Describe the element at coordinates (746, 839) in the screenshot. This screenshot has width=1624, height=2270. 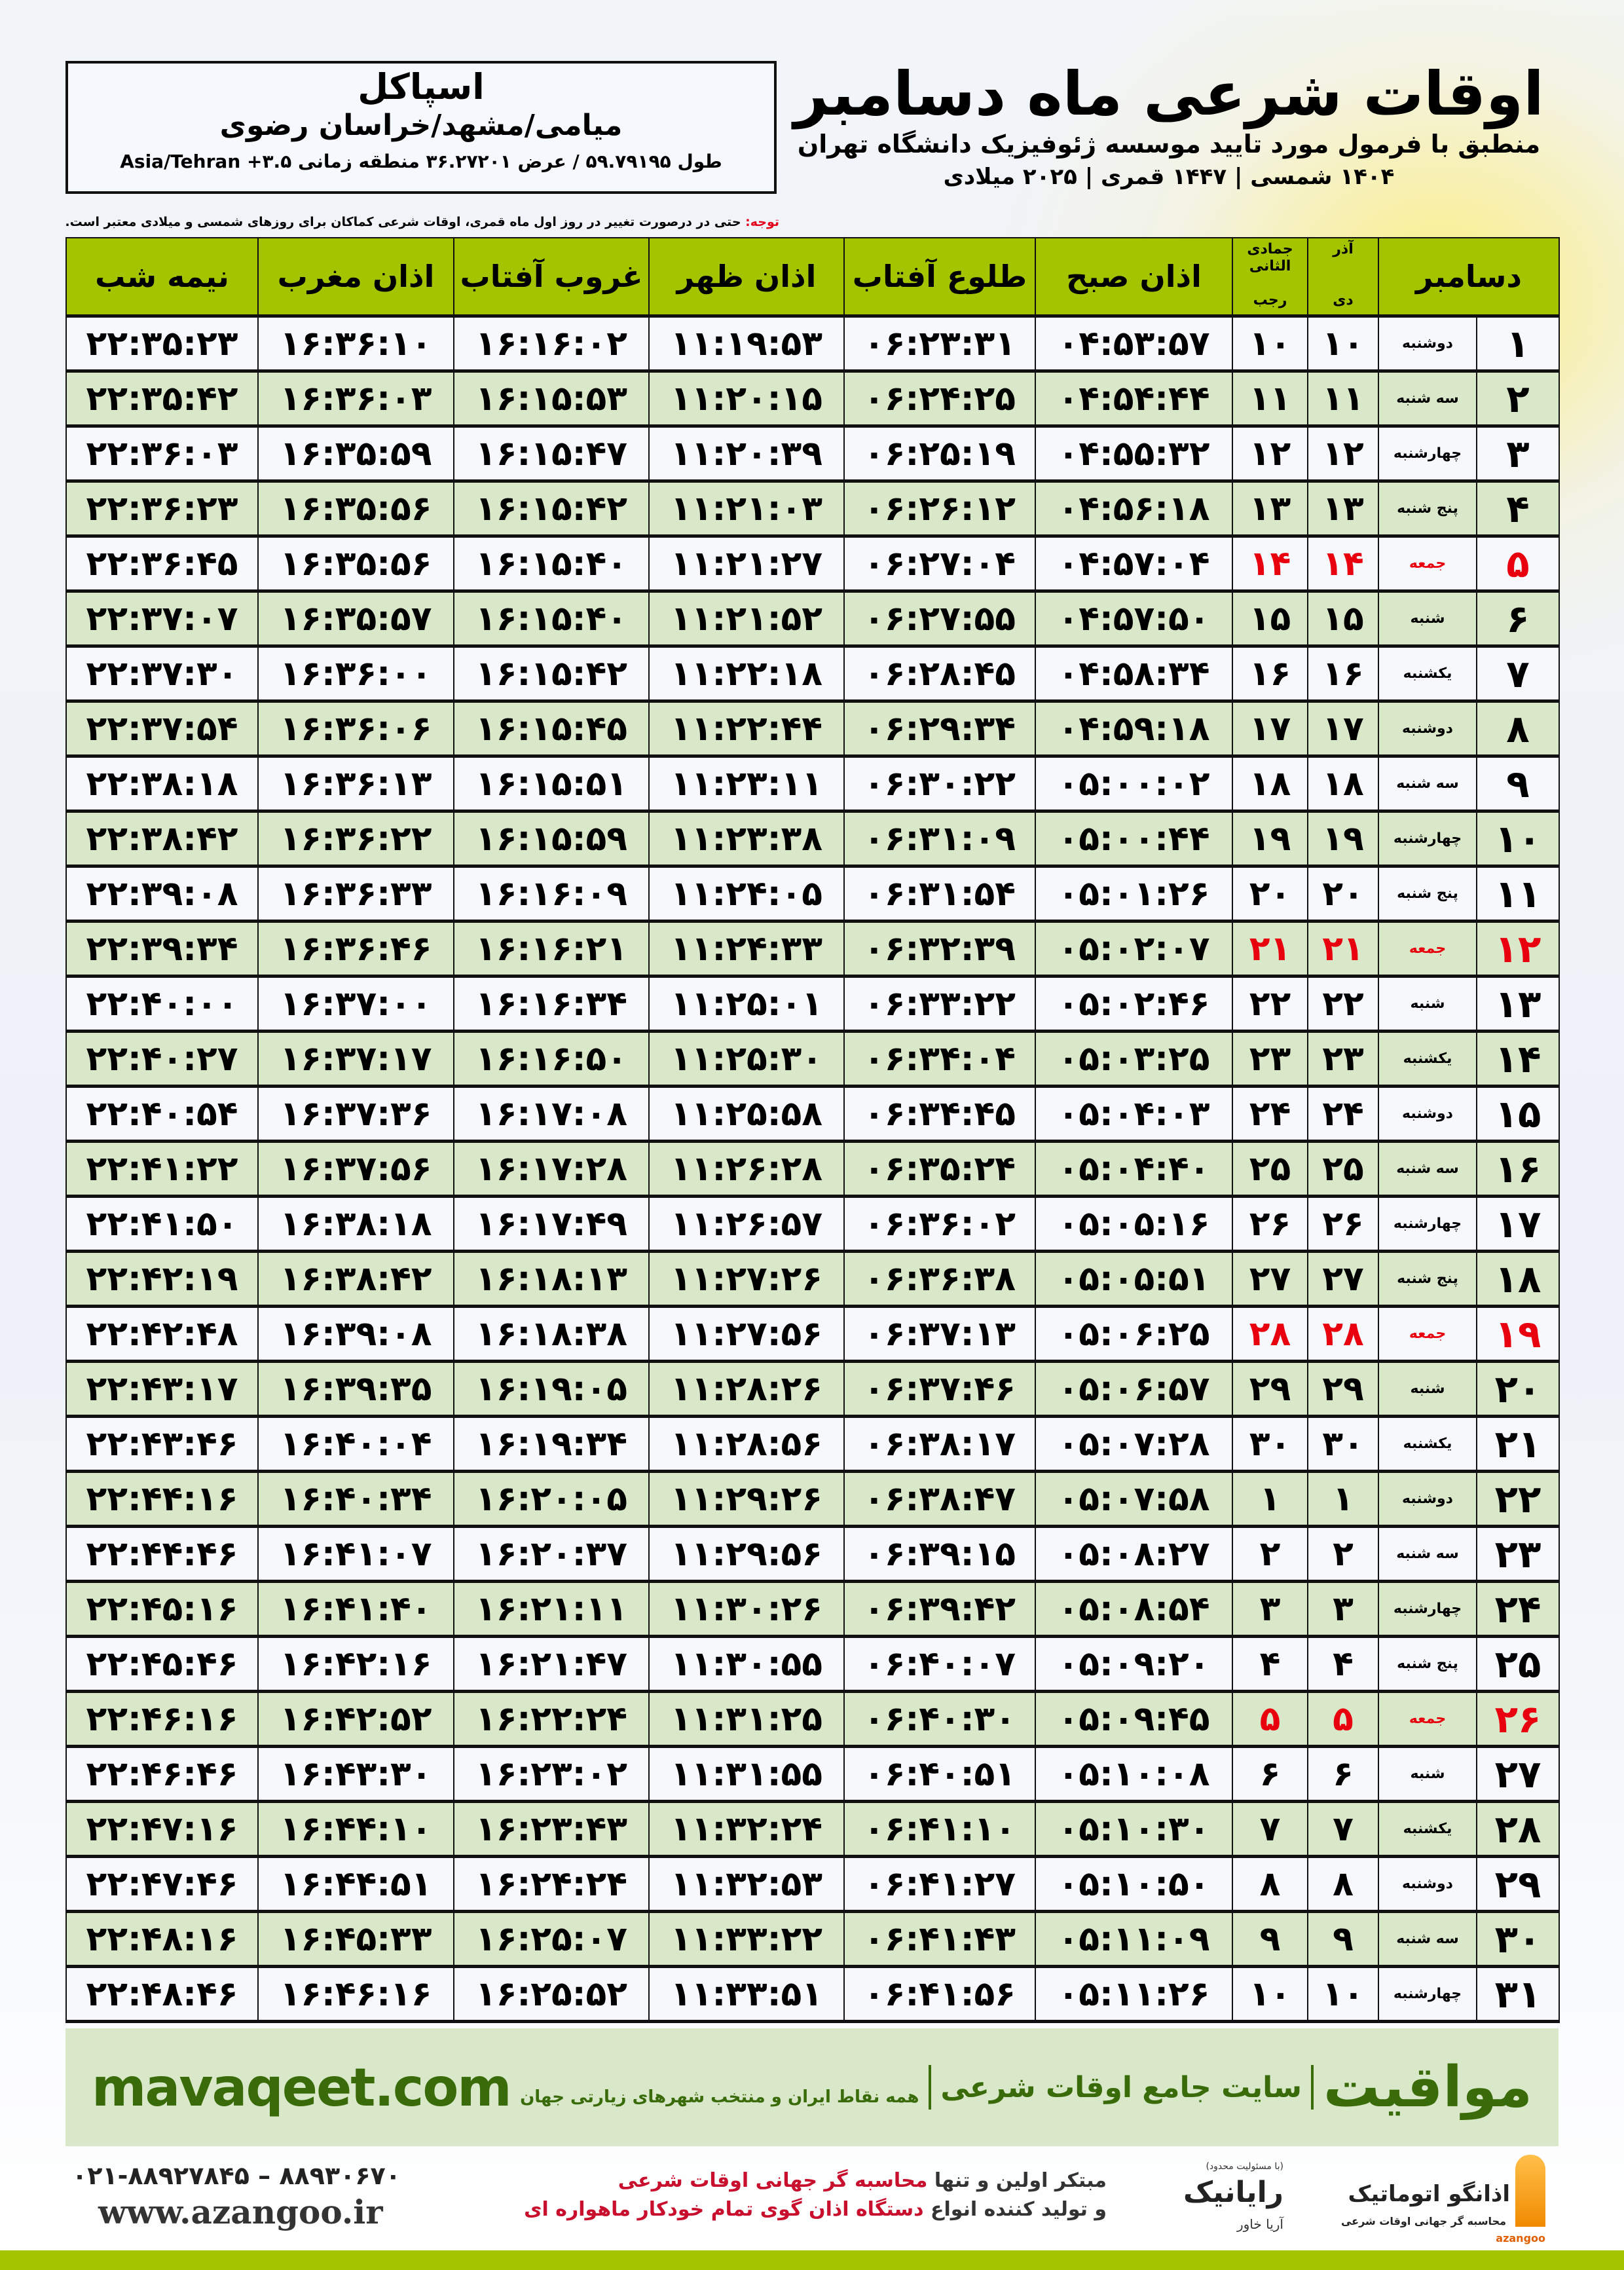
I see `cell-zohr: ۱۱:۲۳:۳۸` at that location.